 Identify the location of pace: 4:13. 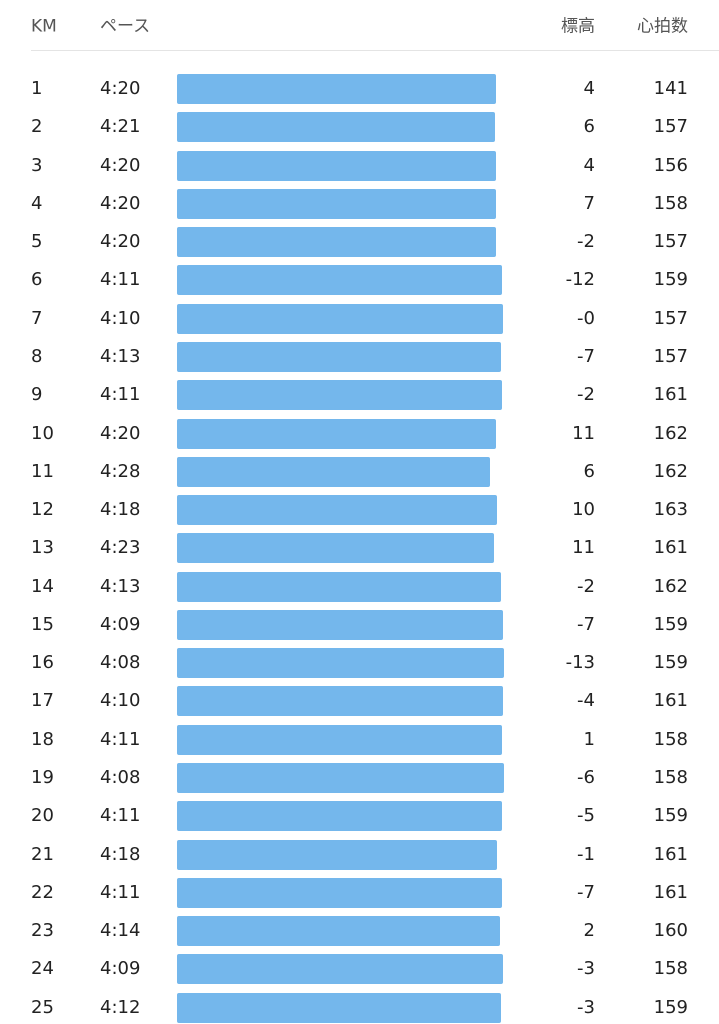
(120, 586).